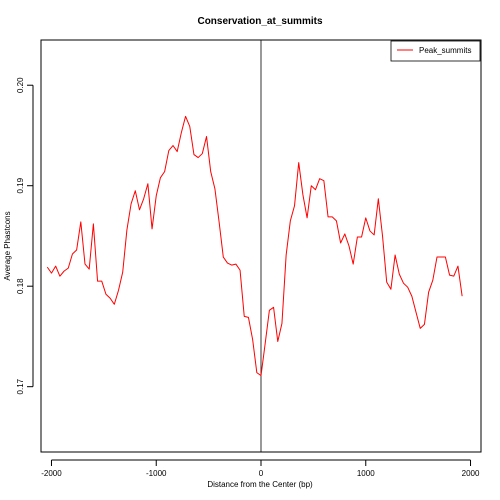 The width and height of the screenshot is (500, 500). What do you see at coordinates (20, 286) in the screenshot?
I see `y-tick-label: 0.18` at bounding box center [20, 286].